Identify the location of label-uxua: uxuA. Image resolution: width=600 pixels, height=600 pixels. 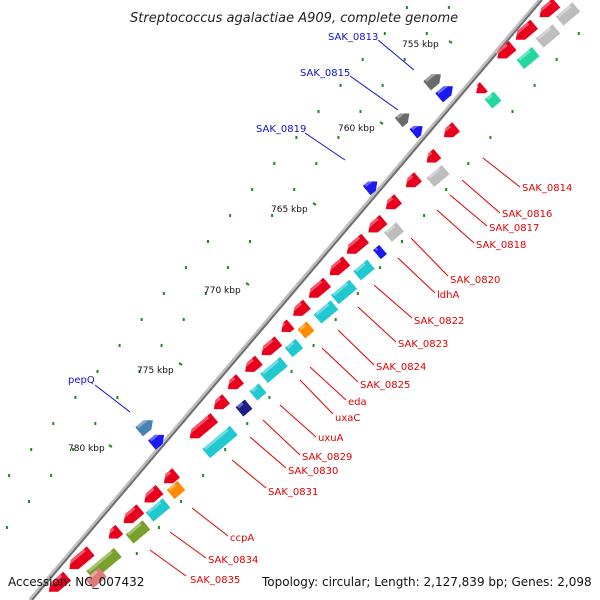
(331, 438).